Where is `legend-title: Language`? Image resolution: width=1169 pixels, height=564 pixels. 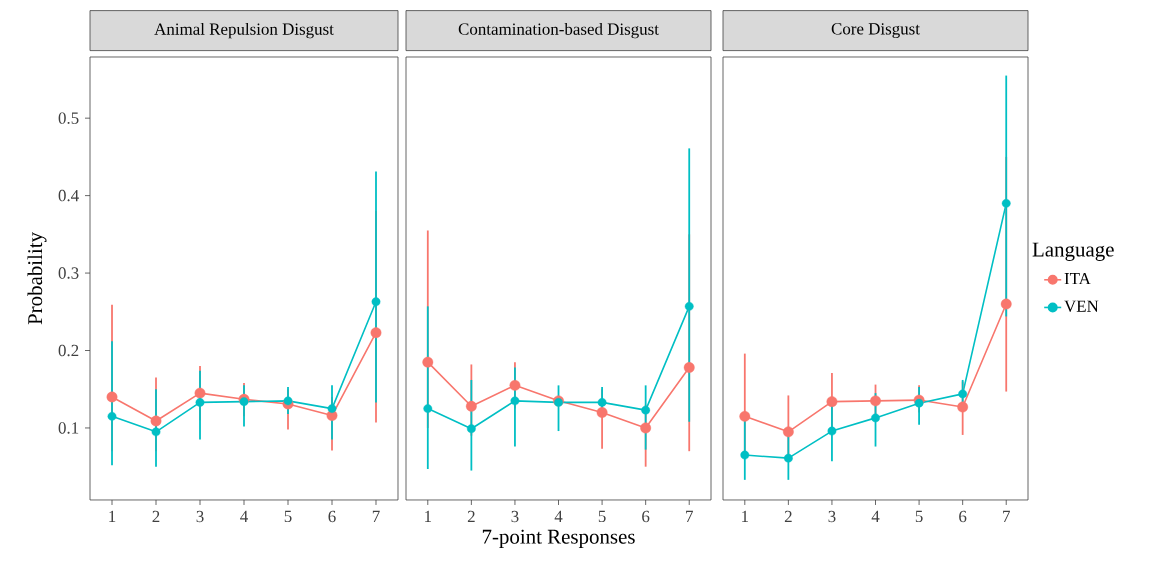
legend-title: Language is located at coordinates (1073, 251).